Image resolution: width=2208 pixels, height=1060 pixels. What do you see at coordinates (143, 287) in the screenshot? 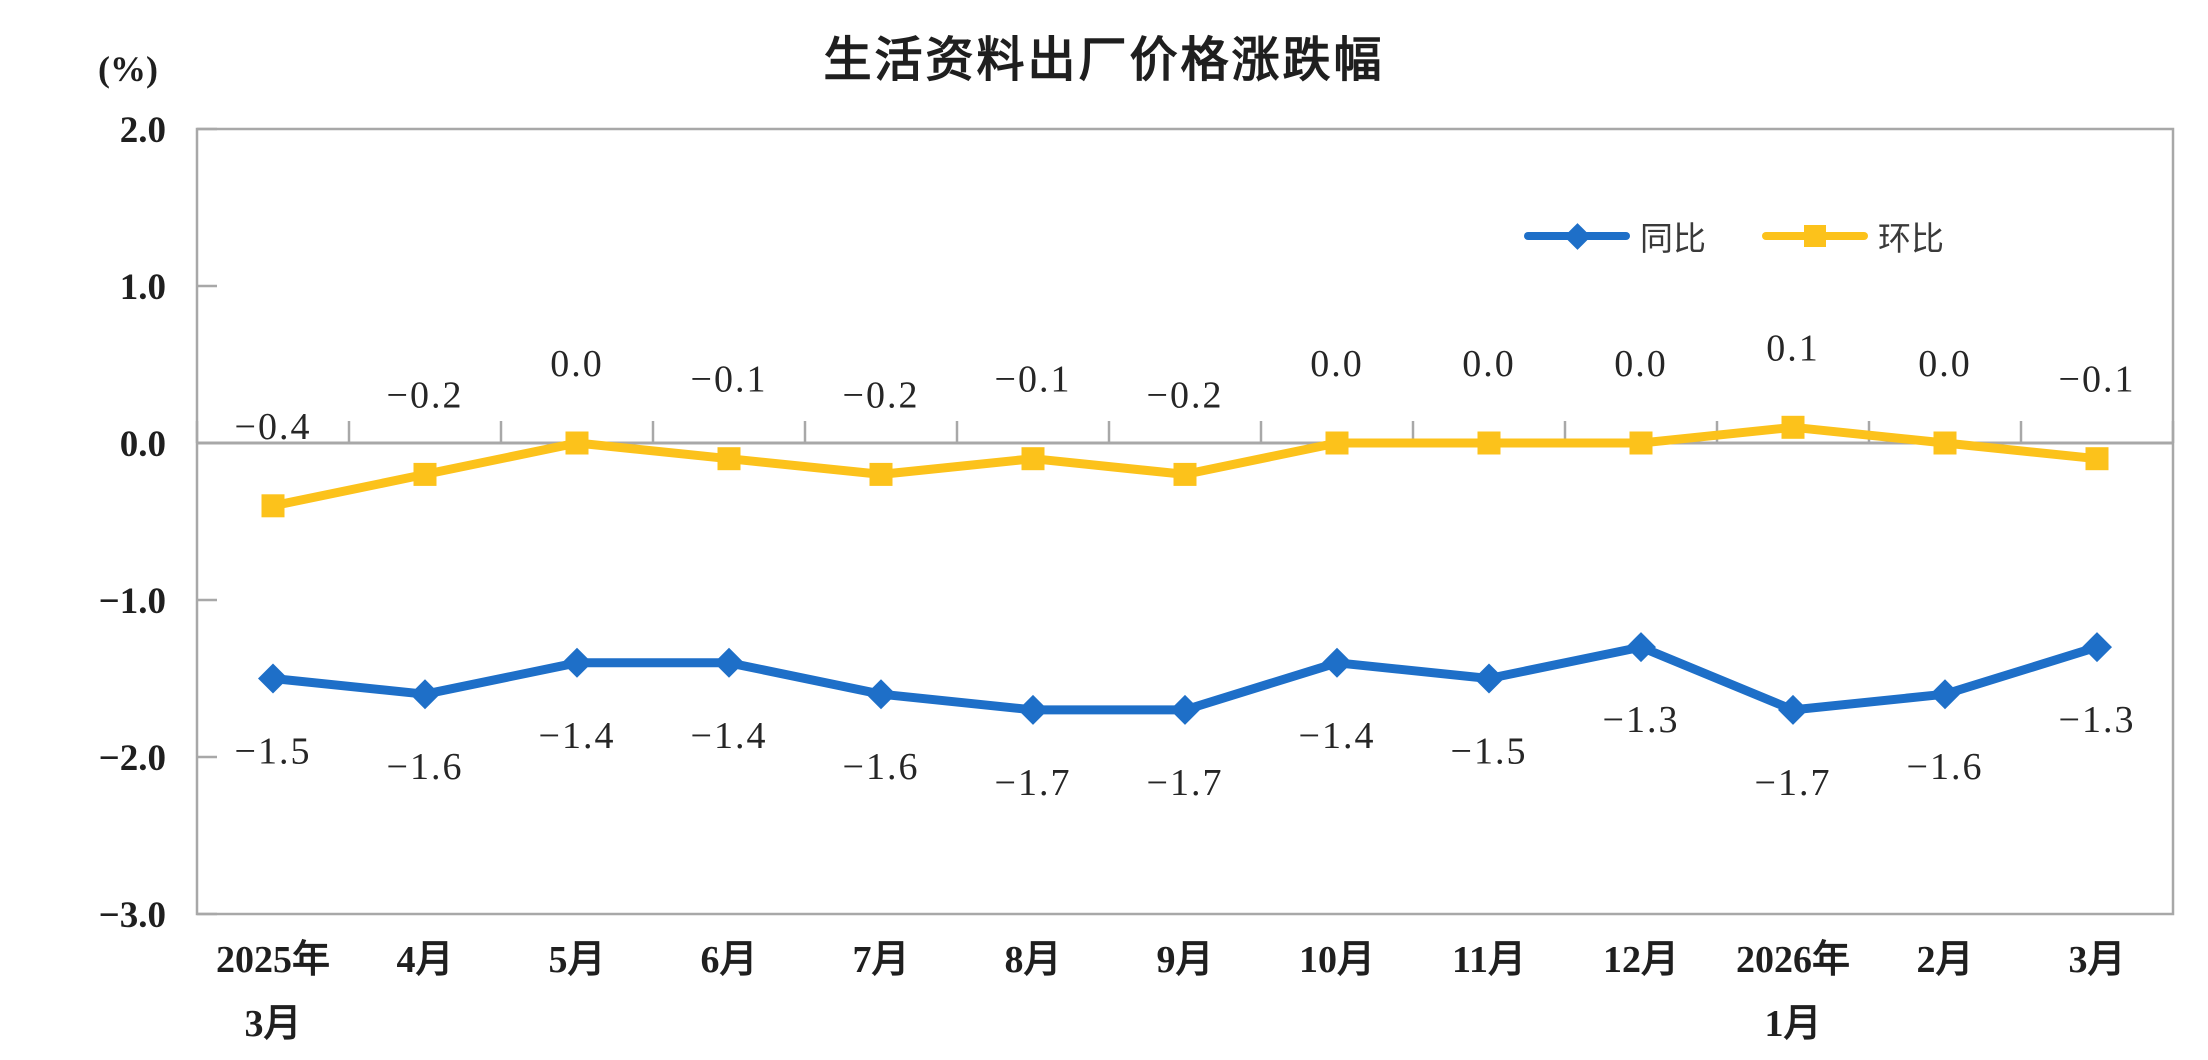
I see `y-axis-tick-label: 1.0` at bounding box center [143, 287].